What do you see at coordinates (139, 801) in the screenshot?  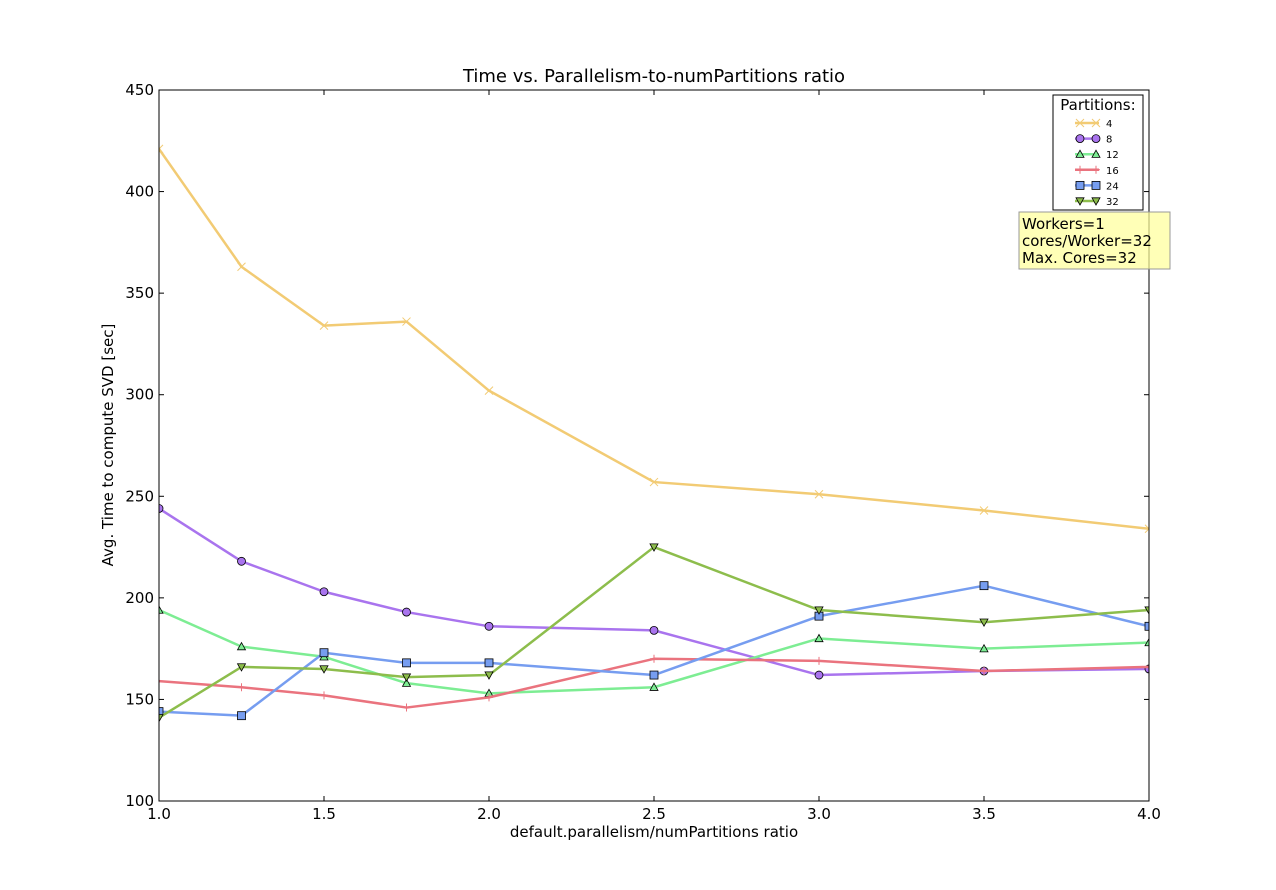 I see `y-tick-label: 100` at bounding box center [139, 801].